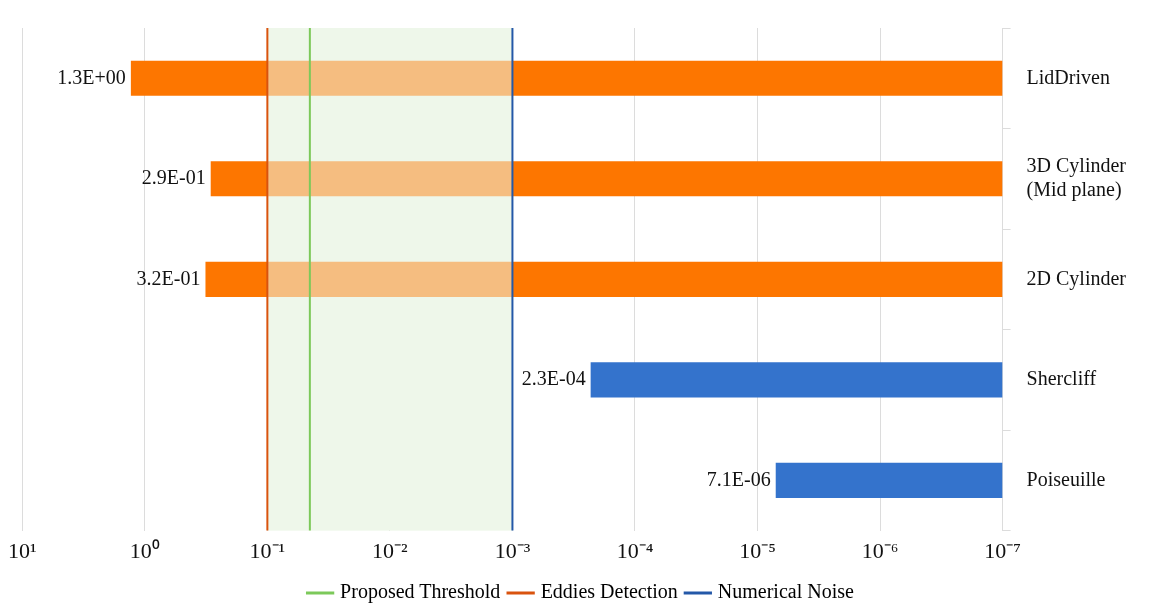 Image resolution: width=1152 pixels, height=613 pixels. Describe the element at coordinates (609, 591) in the screenshot. I see `legend-label: Eddies Detection` at that location.